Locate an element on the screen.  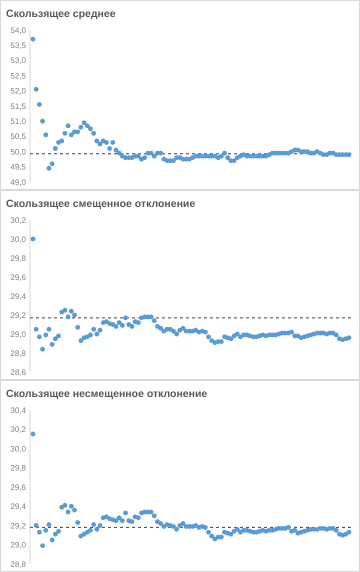
chart-title: Скользящее несмещенное отклонение is located at coordinates (107, 394).